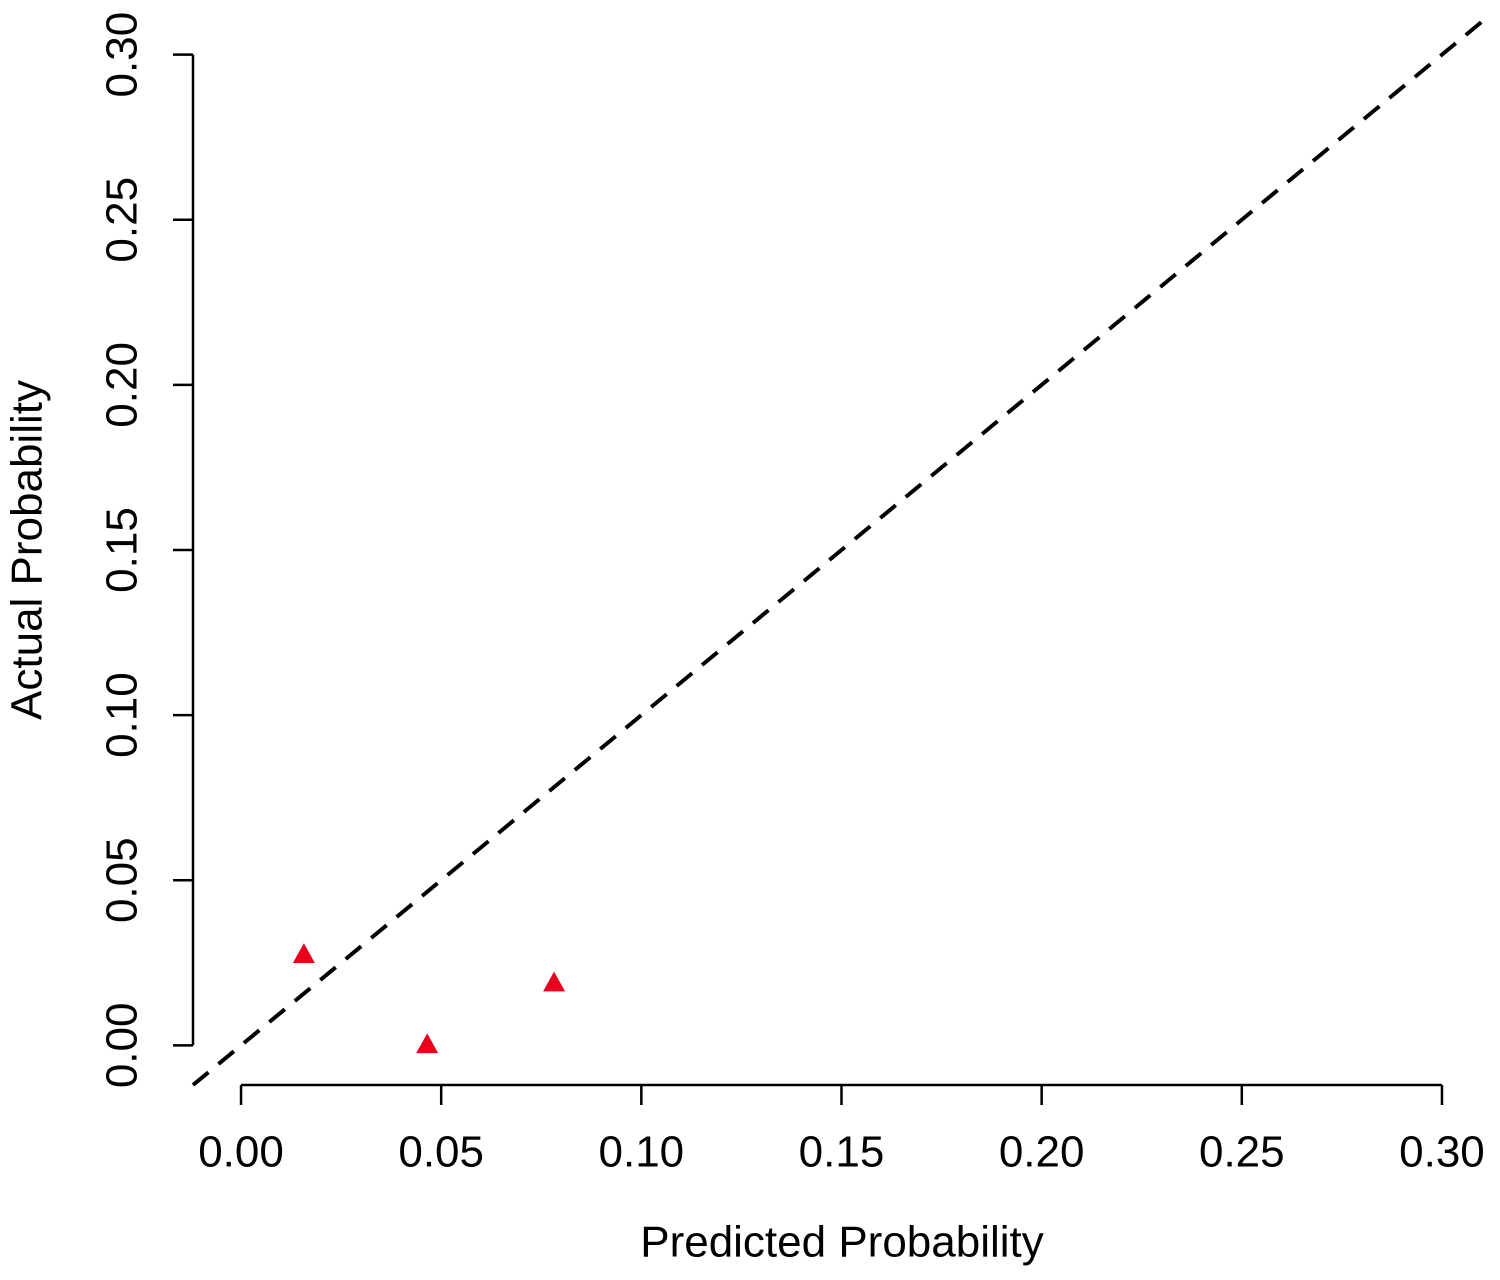 The height and width of the screenshot is (1280, 1500). What do you see at coordinates (122, 550) in the screenshot?
I see `y-tick-label: 0.15` at bounding box center [122, 550].